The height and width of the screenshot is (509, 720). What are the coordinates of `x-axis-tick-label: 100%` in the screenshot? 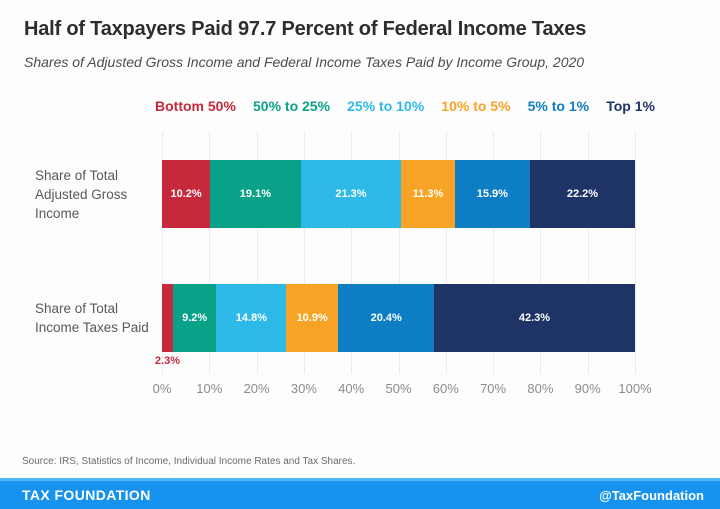 It's located at (635, 388).